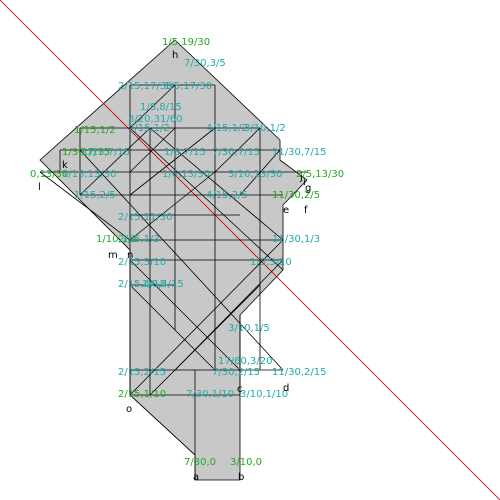 The image size is (500, 500). What do you see at coordinates (149, 128) in the screenshot?
I see `coord-label: 2/15,1/2` at bounding box center [149, 128].